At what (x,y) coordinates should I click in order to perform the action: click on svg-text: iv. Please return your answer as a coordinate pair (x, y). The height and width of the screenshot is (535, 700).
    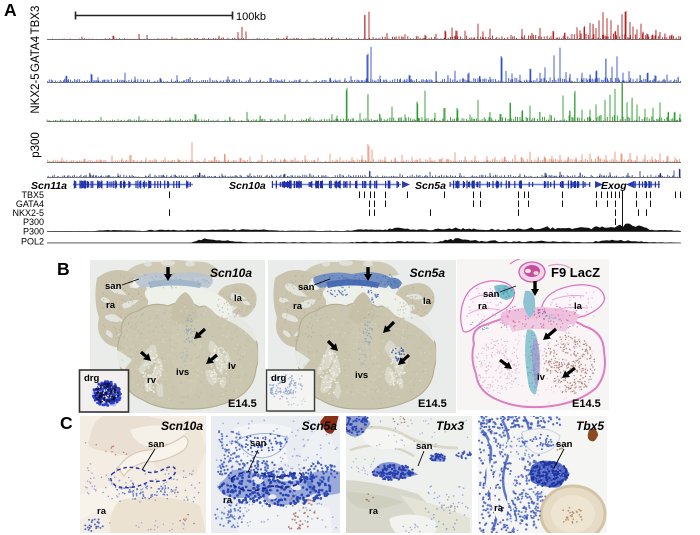
    Looking at the image, I should click on (541, 377).